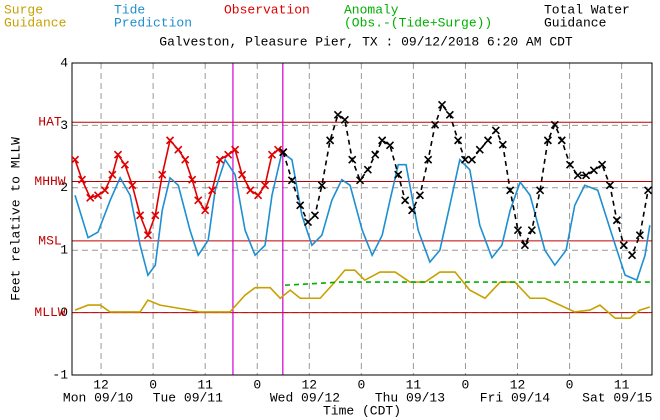 The image size is (660, 420). Describe the element at coordinates (64, 125) in the screenshot. I see `y-tick-label: 3` at that location.